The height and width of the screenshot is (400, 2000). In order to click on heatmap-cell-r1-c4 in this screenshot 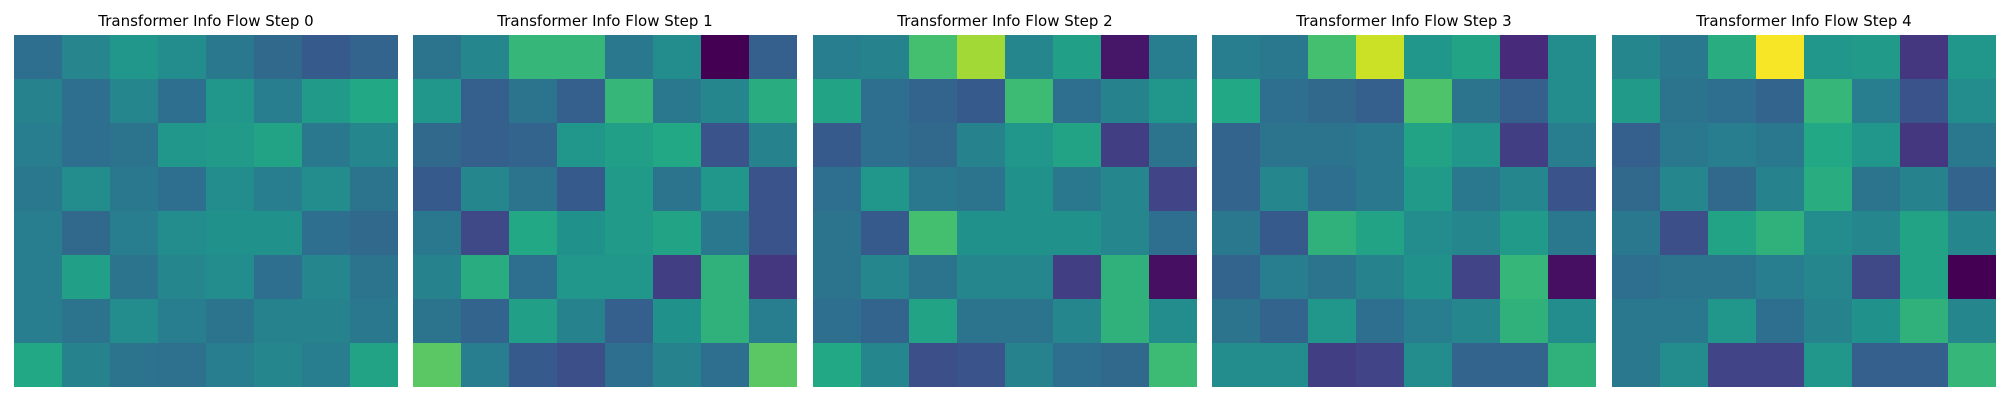, I will do `click(1428, 101)`.